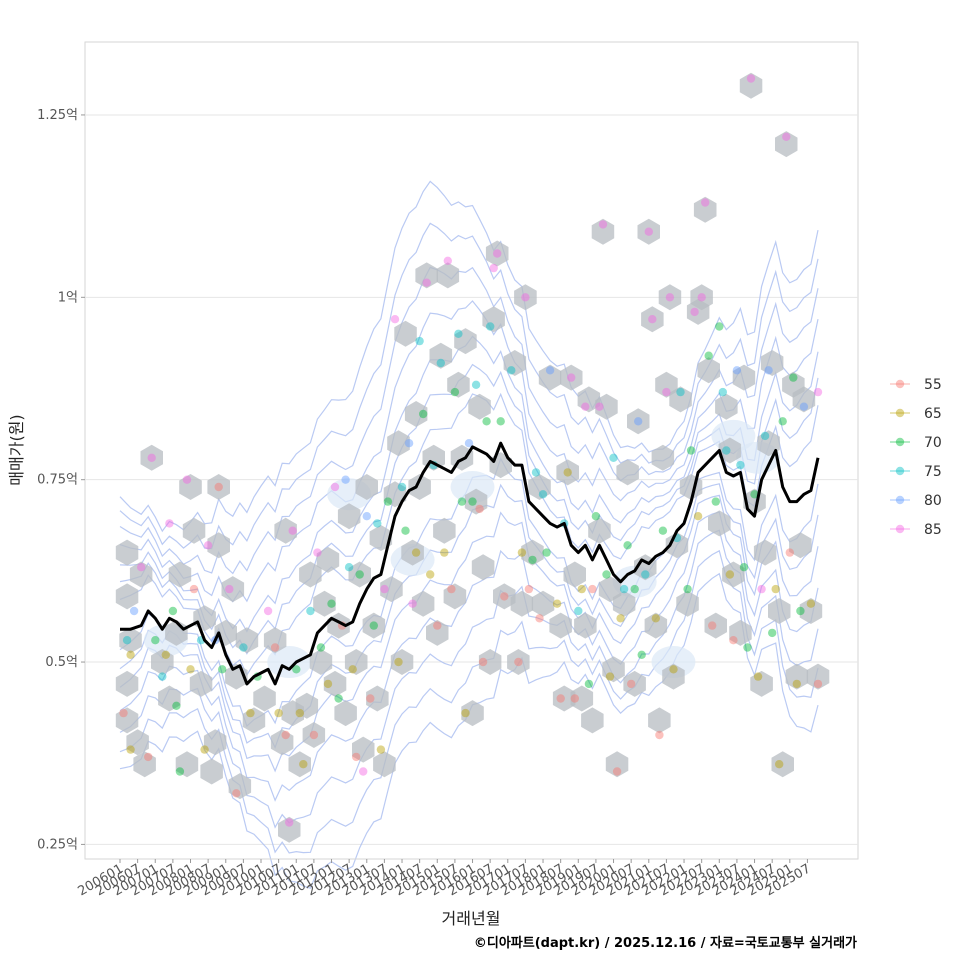 The height and width of the screenshot is (964, 960). I want to click on y-axis: 0.25억 0.5억 0.75억 1억 1.25억, so click(61, 480).